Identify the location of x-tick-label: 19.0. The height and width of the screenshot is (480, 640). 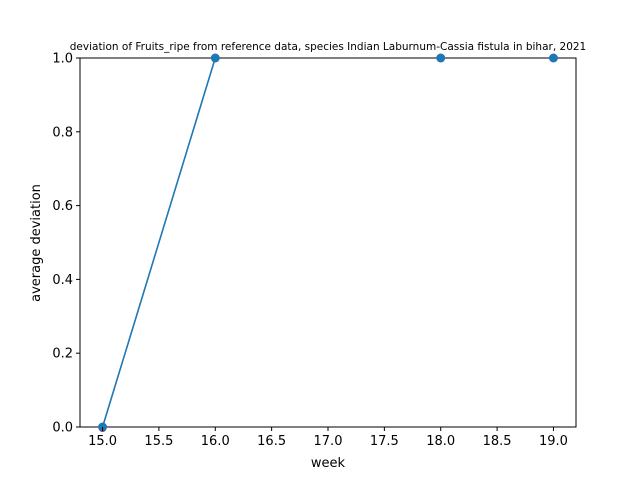
(553, 441).